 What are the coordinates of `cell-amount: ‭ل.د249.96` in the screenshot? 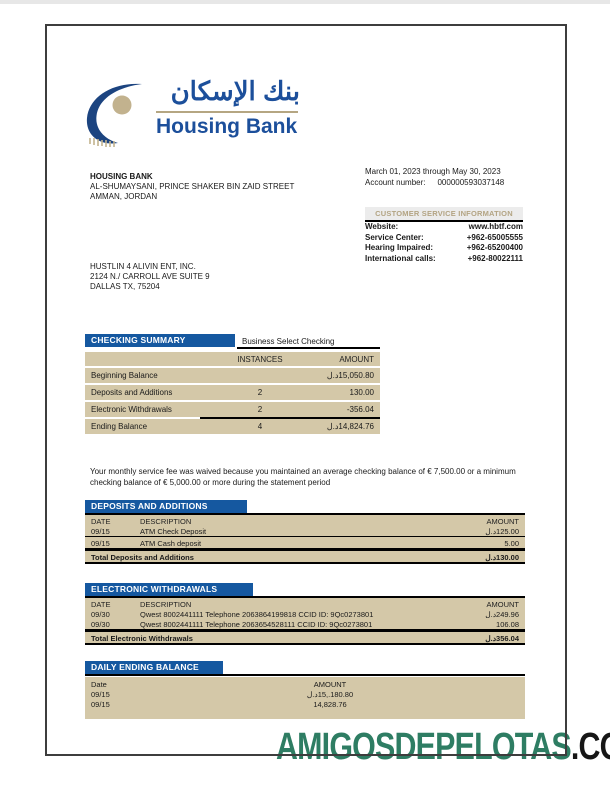 It's located at (502, 614).